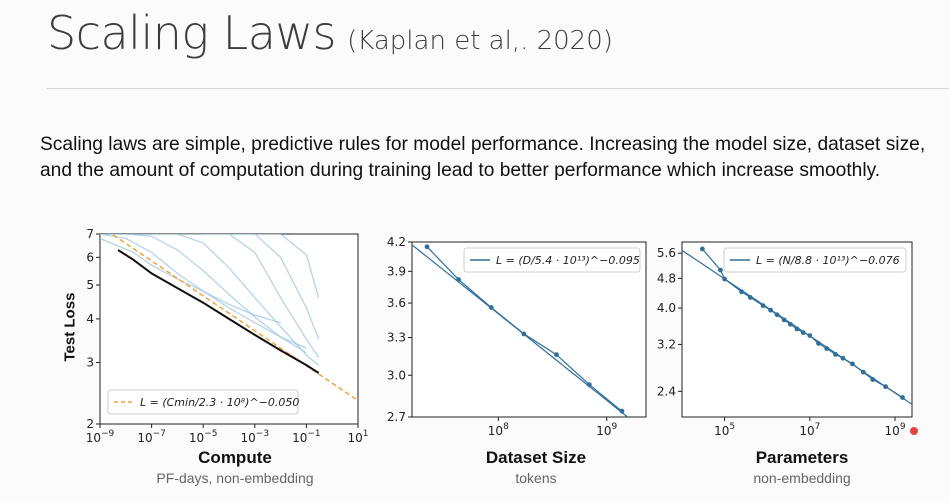 Image resolution: width=949 pixels, height=503 pixels. I want to click on y-tick-label: 4.2, so click(396, 242).